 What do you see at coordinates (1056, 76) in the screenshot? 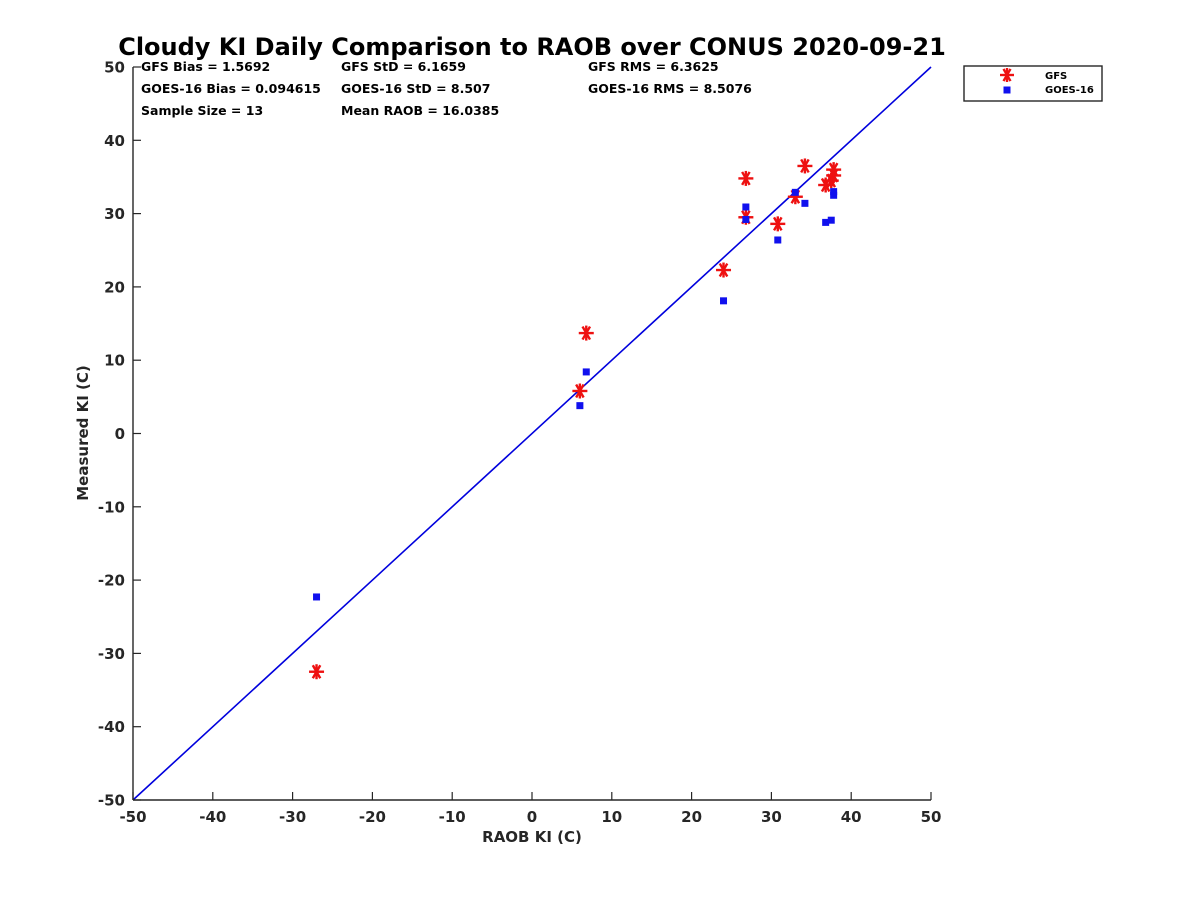
I see `legend-gfs-label: GFS` at bounding box center [1056, 76].